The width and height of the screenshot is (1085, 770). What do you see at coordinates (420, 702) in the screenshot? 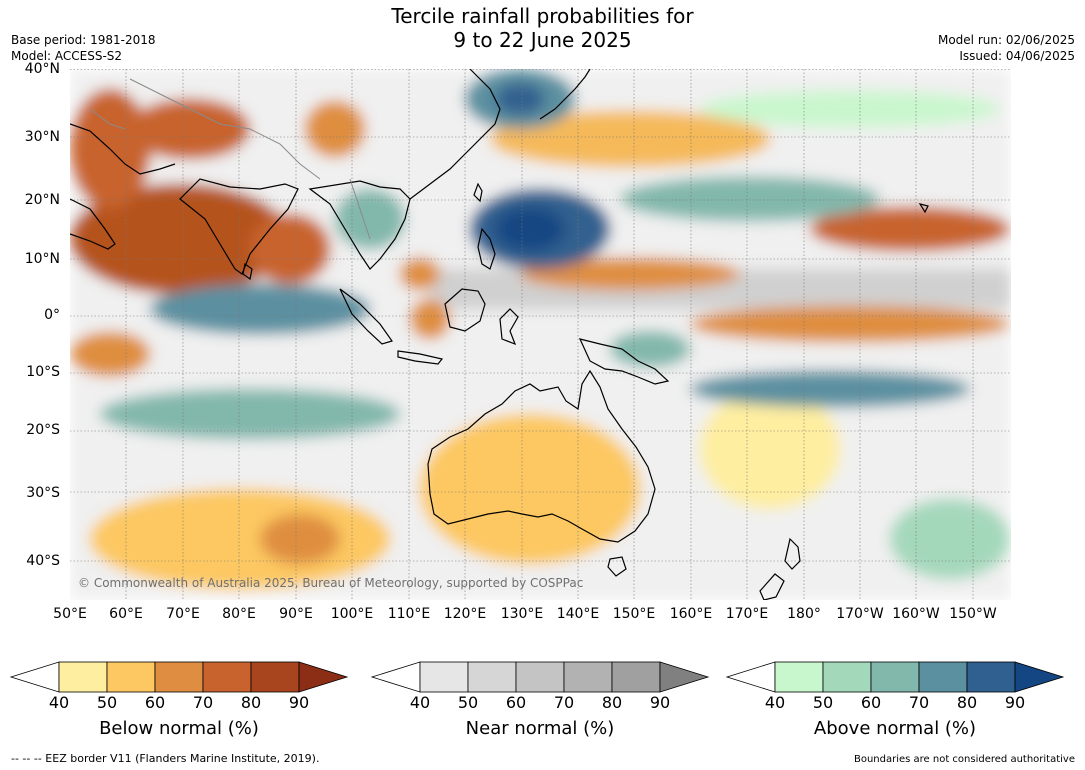
I see `cb-near-tick-40: 40` at bounding box center [420, 702].